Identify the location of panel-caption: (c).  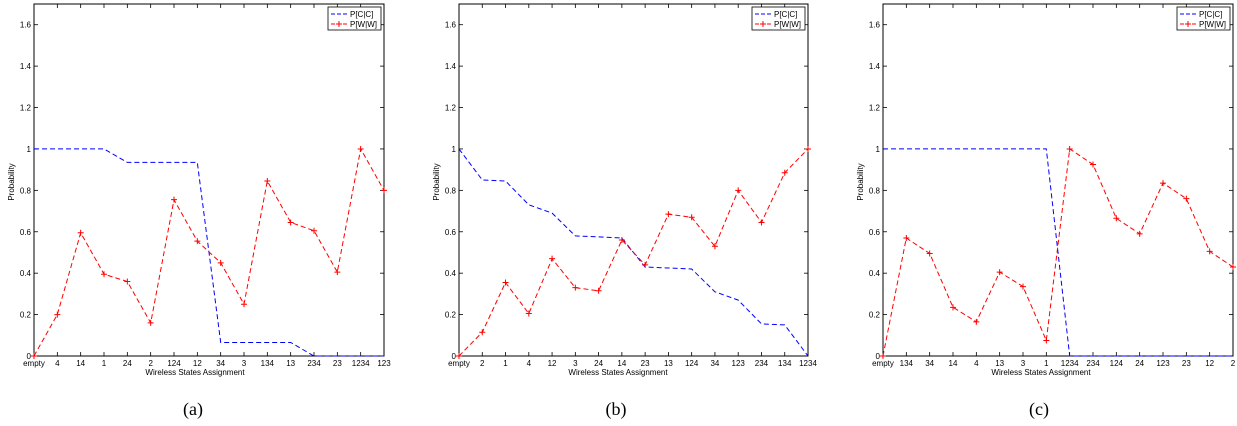
(1039, 409).